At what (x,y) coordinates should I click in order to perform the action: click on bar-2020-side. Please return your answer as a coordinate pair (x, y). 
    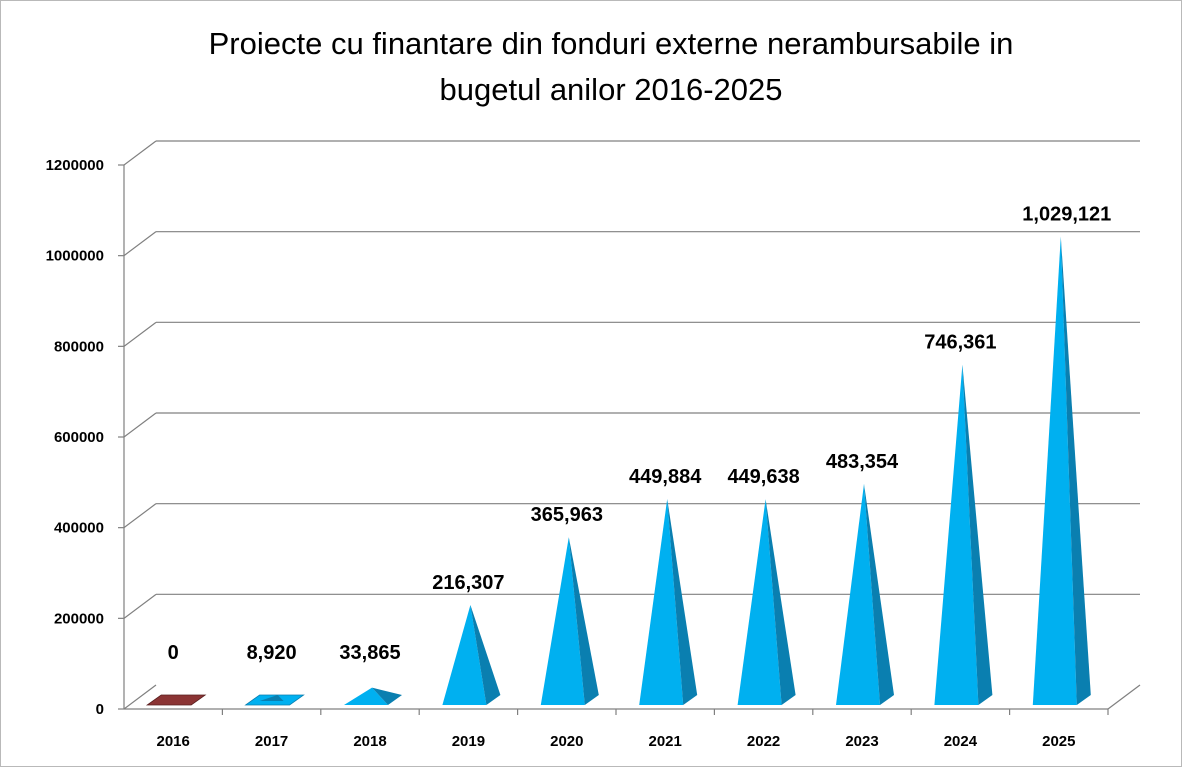
    Looking at the image, I should click on (583, 621).